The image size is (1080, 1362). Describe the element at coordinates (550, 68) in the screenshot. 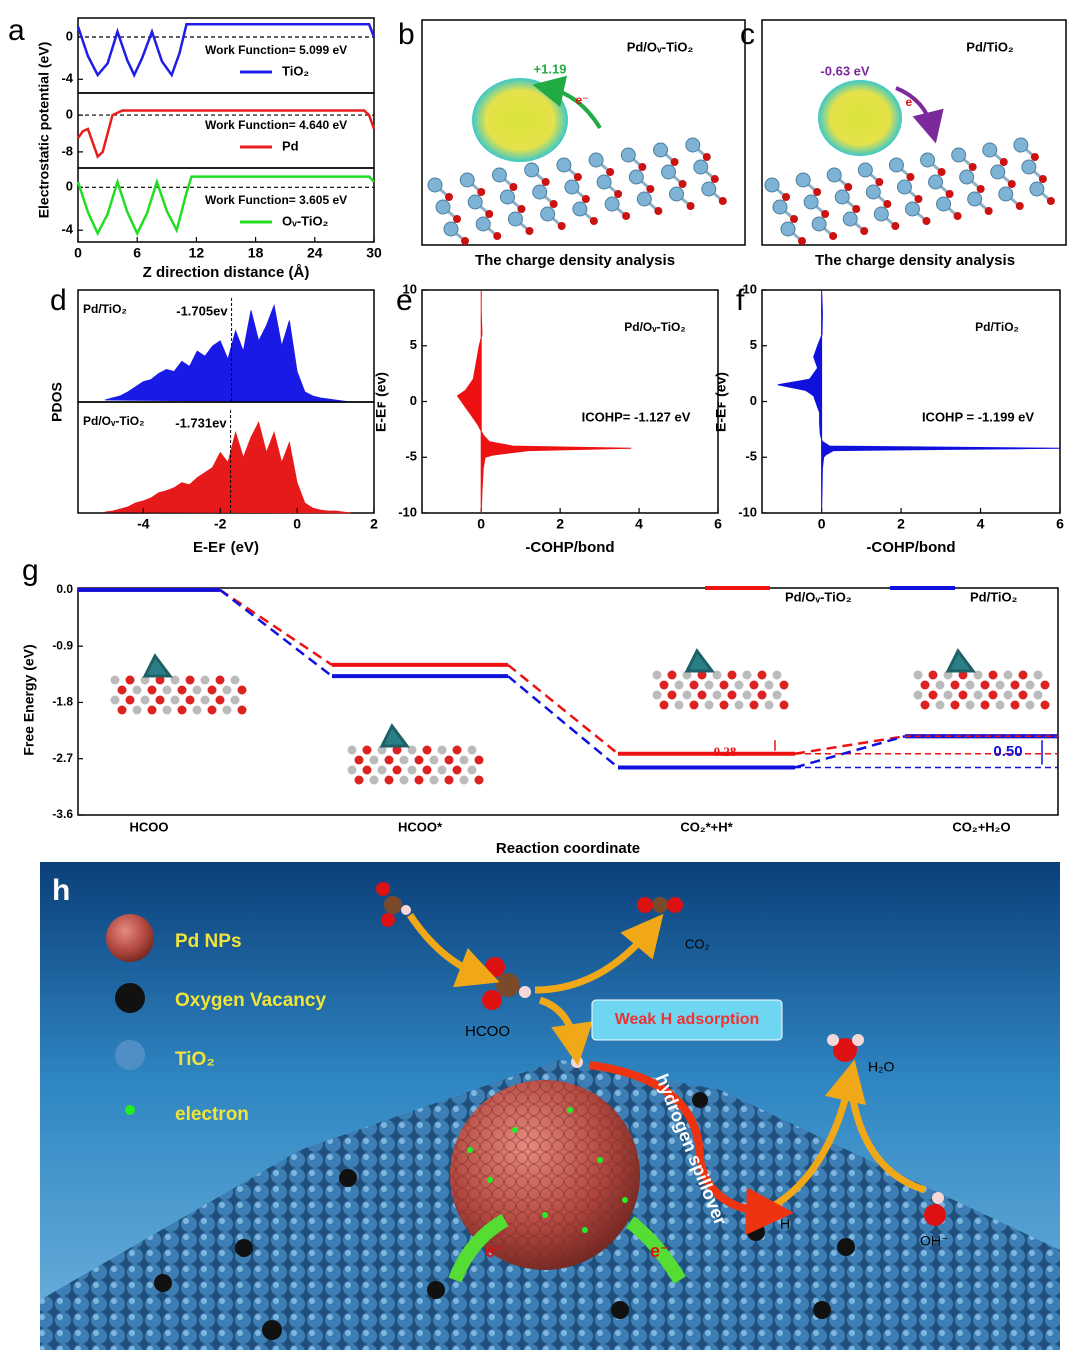

I see `charge-label: +1.19` at that location.